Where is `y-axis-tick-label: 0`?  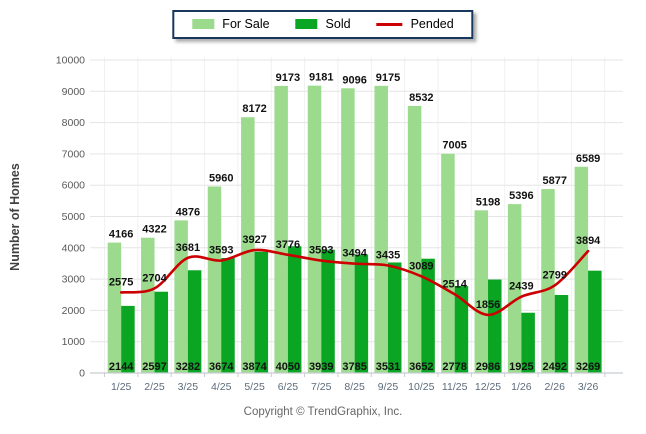
y-axis-tick-label: 0 is located at coordinates (82, 374).